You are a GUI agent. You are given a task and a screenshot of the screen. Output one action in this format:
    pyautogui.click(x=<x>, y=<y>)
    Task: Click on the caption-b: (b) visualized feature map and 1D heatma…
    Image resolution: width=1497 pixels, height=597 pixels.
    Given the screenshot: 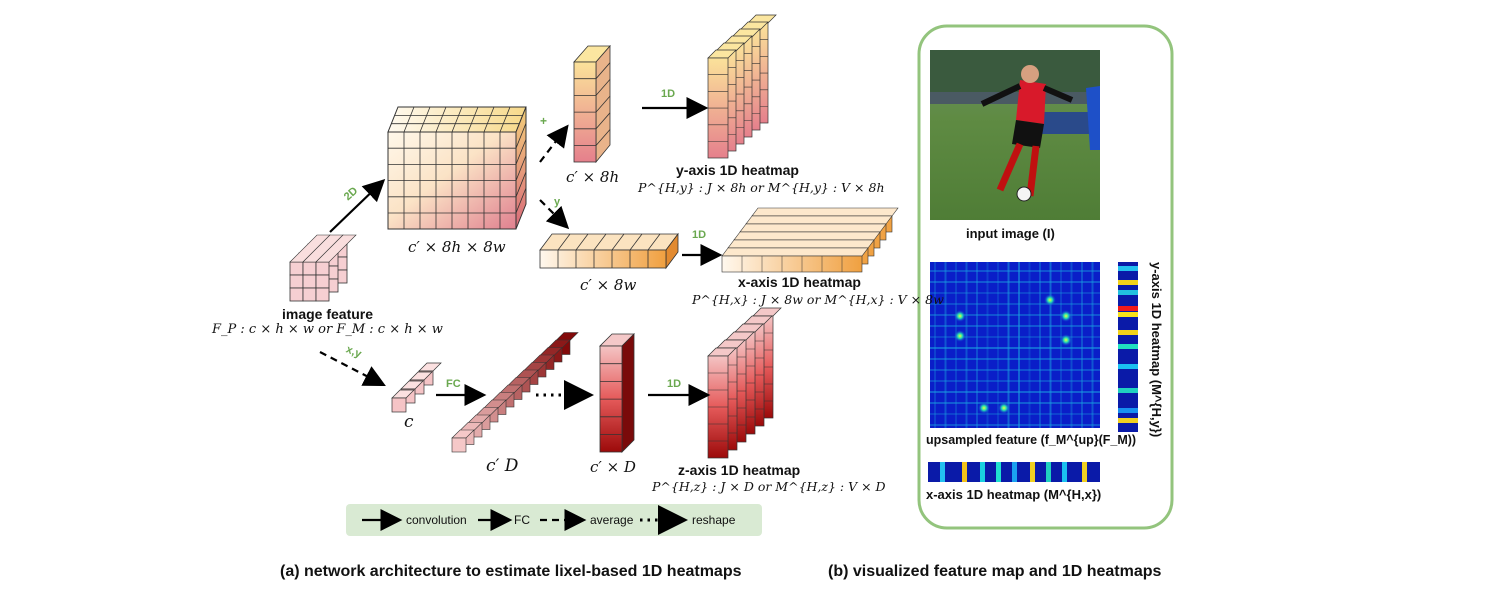 What is the action you would take?
    pyautogui.click(x=995, y=571)
    